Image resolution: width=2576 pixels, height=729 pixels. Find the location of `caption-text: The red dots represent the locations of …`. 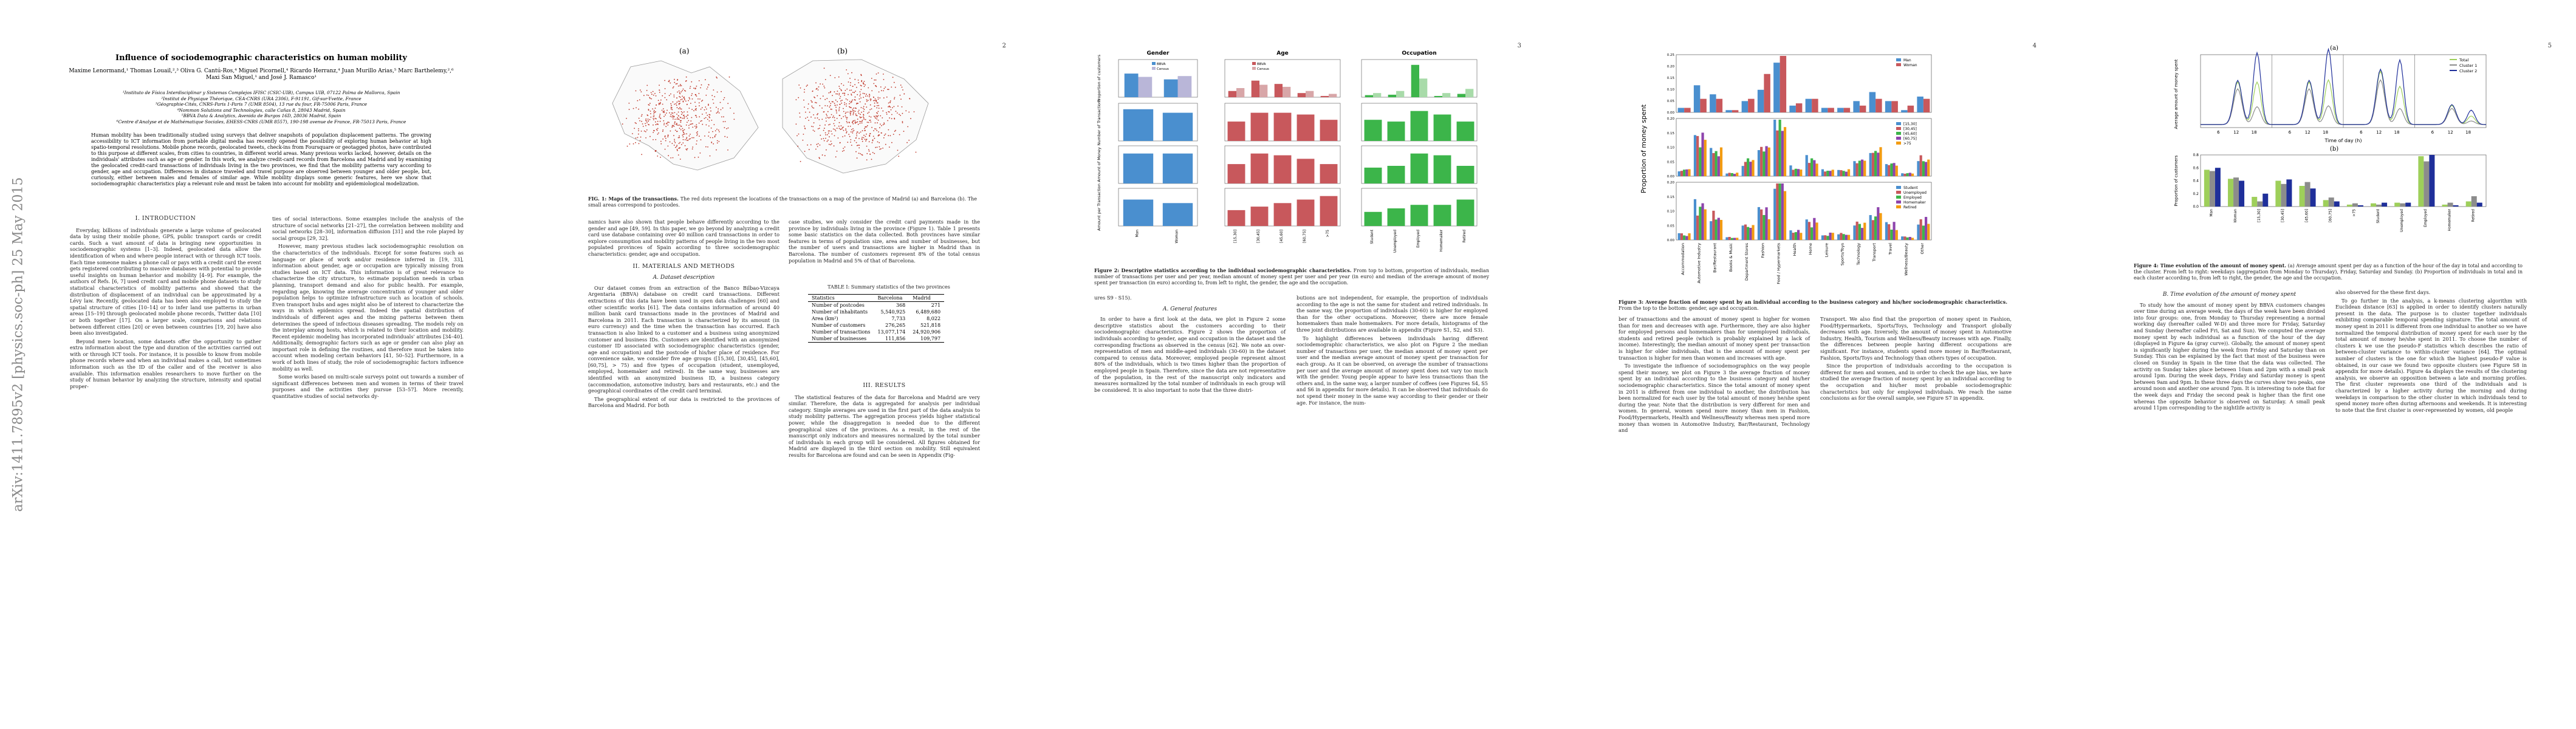

caption-text: The red dots represent the locations of … is located at coordinates (783, 202).